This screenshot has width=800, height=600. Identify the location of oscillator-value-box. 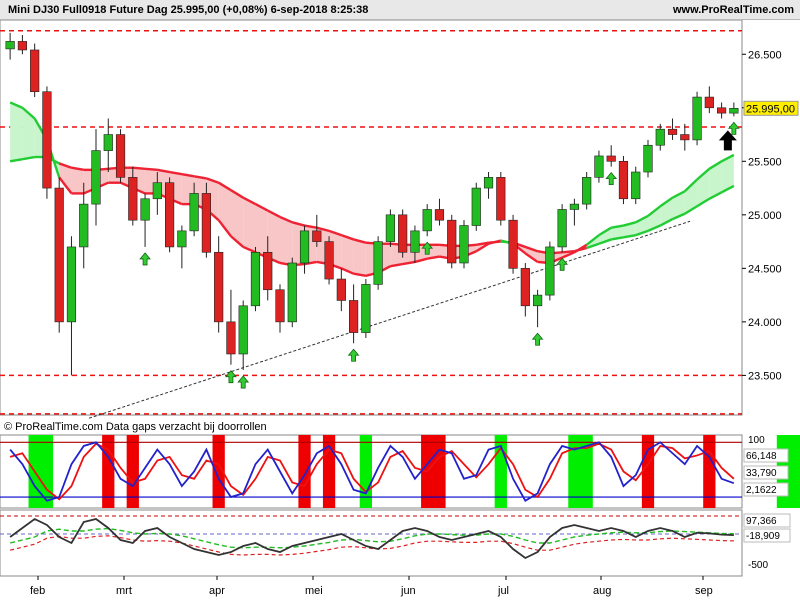
(767, 520).